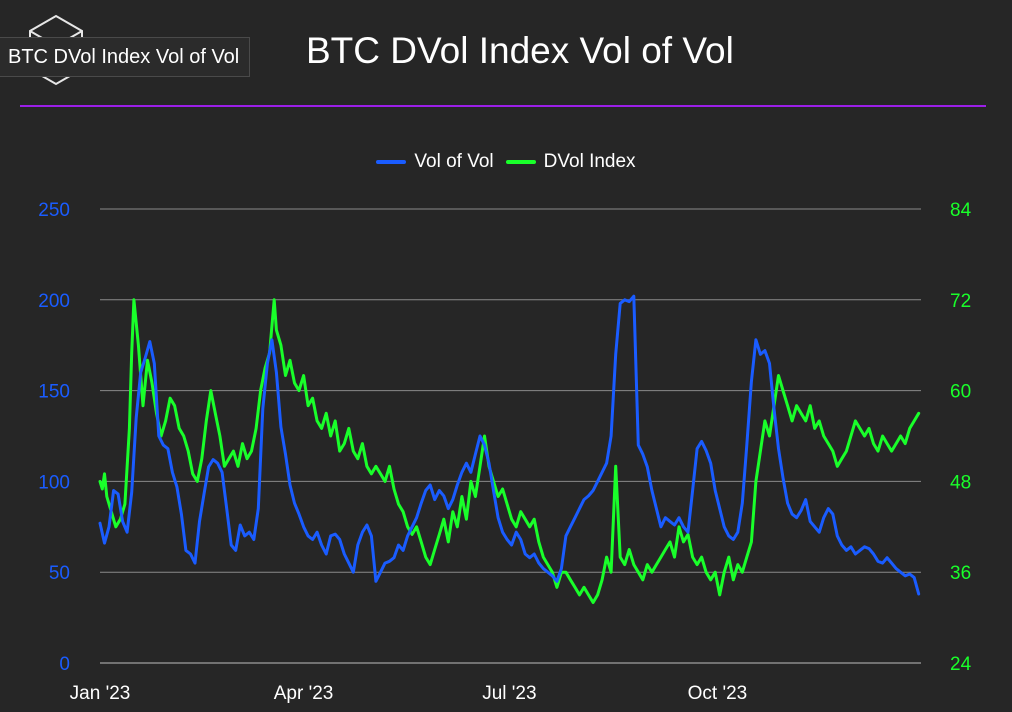 This screenshot has height=712, width=1012. Describe the element at coordinates (520, 50) in the screenshot. I see `page-title: BTC DVol Index Vol of Vol` at that location.